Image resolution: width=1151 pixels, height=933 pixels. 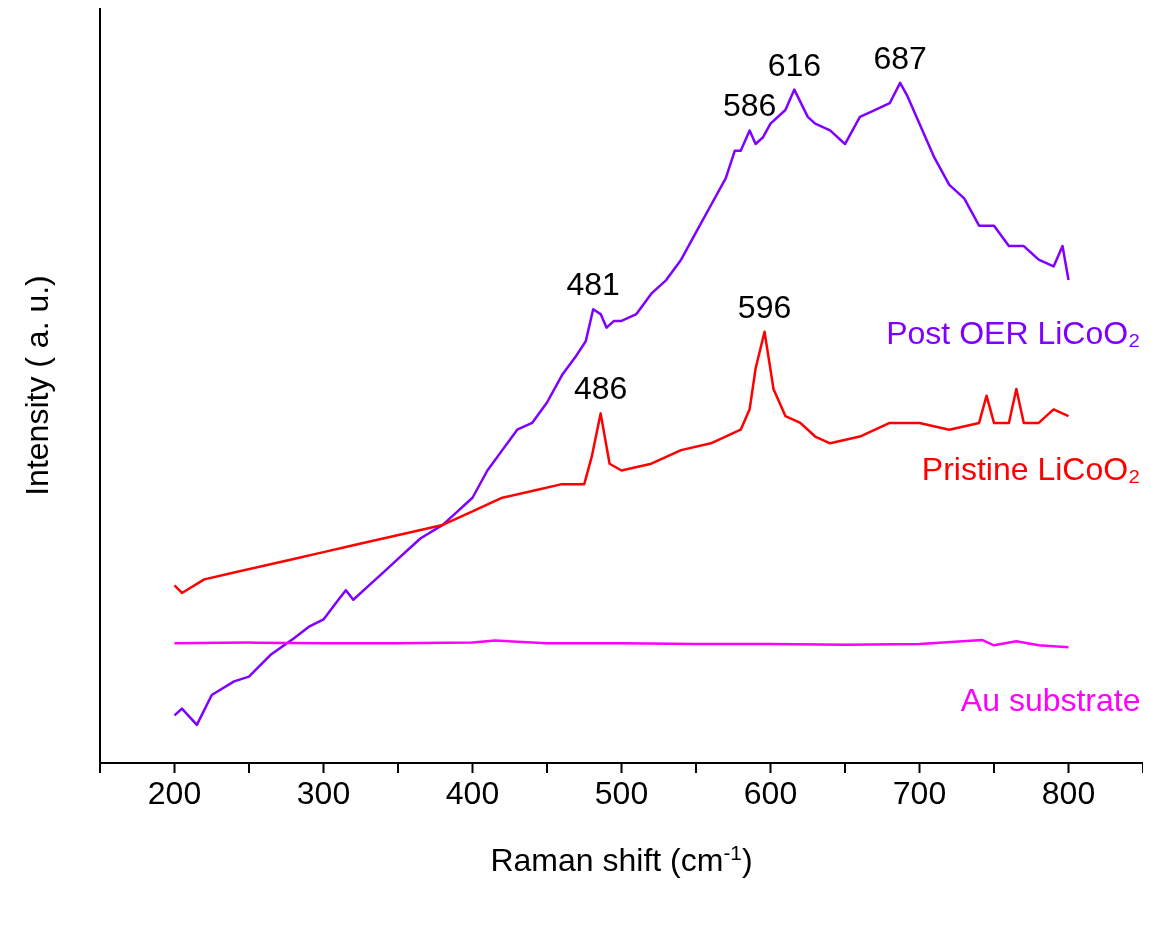 What do you see at coordinates (37, 385) in the screenshot?
I see `y-axis-title: Intensity ( a. u.)` at bounding box center [37, 385].